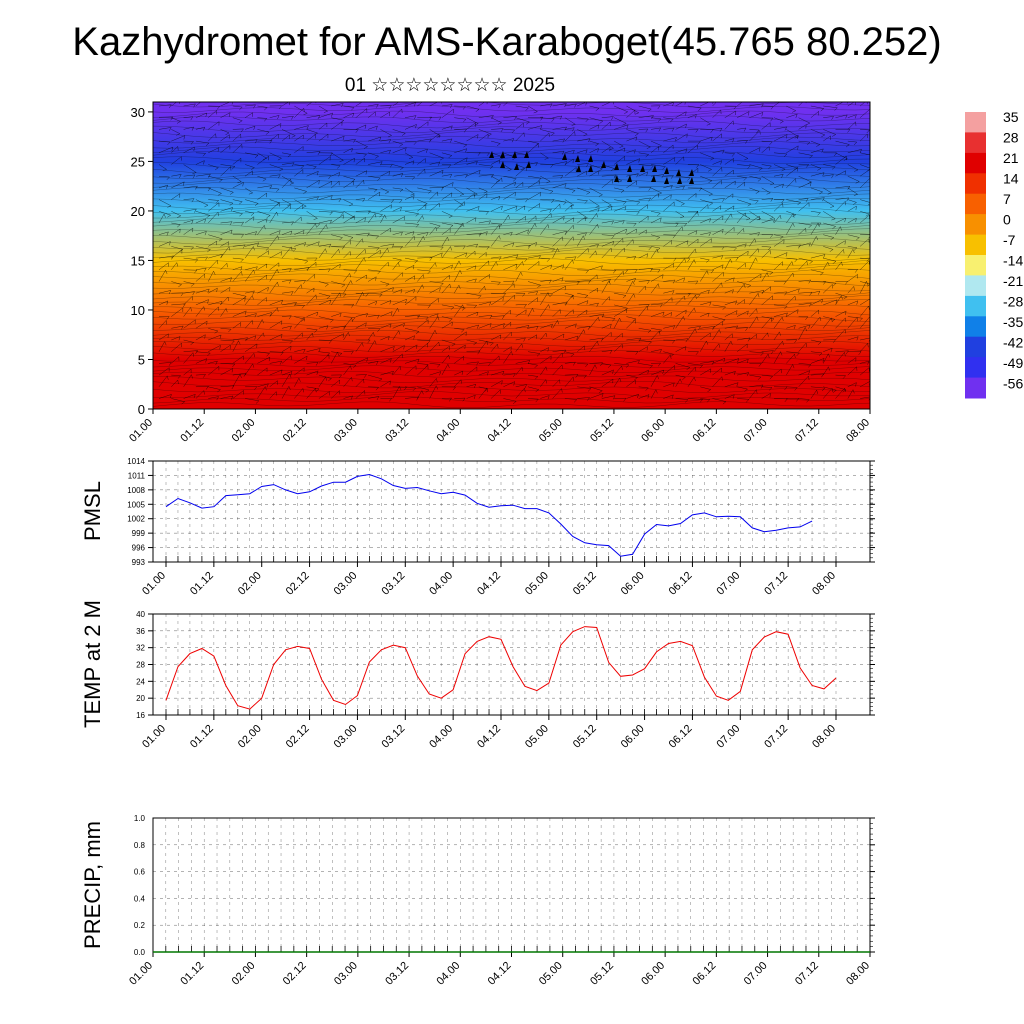  What do you see at coordinates (654, 168) in the screenshot?
I see `wind-pennant` at bounding box center [654, 168].